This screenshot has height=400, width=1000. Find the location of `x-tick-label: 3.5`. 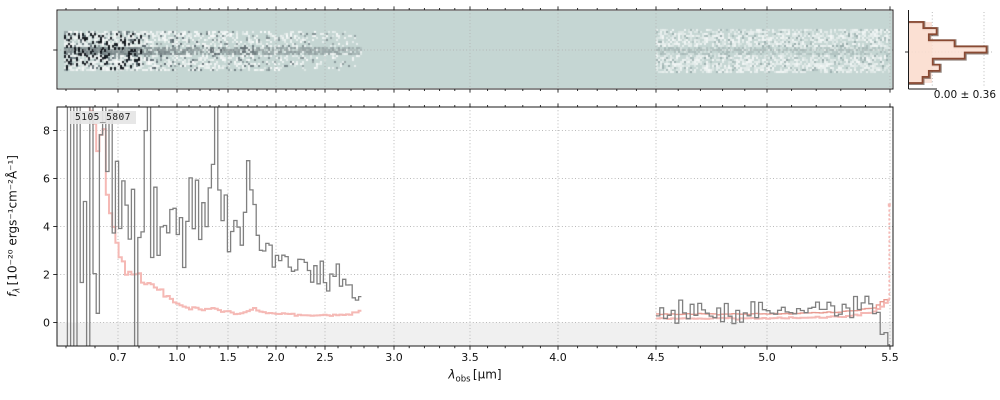

x-tick-label: 3.5 is located at coordinates (470, 357).